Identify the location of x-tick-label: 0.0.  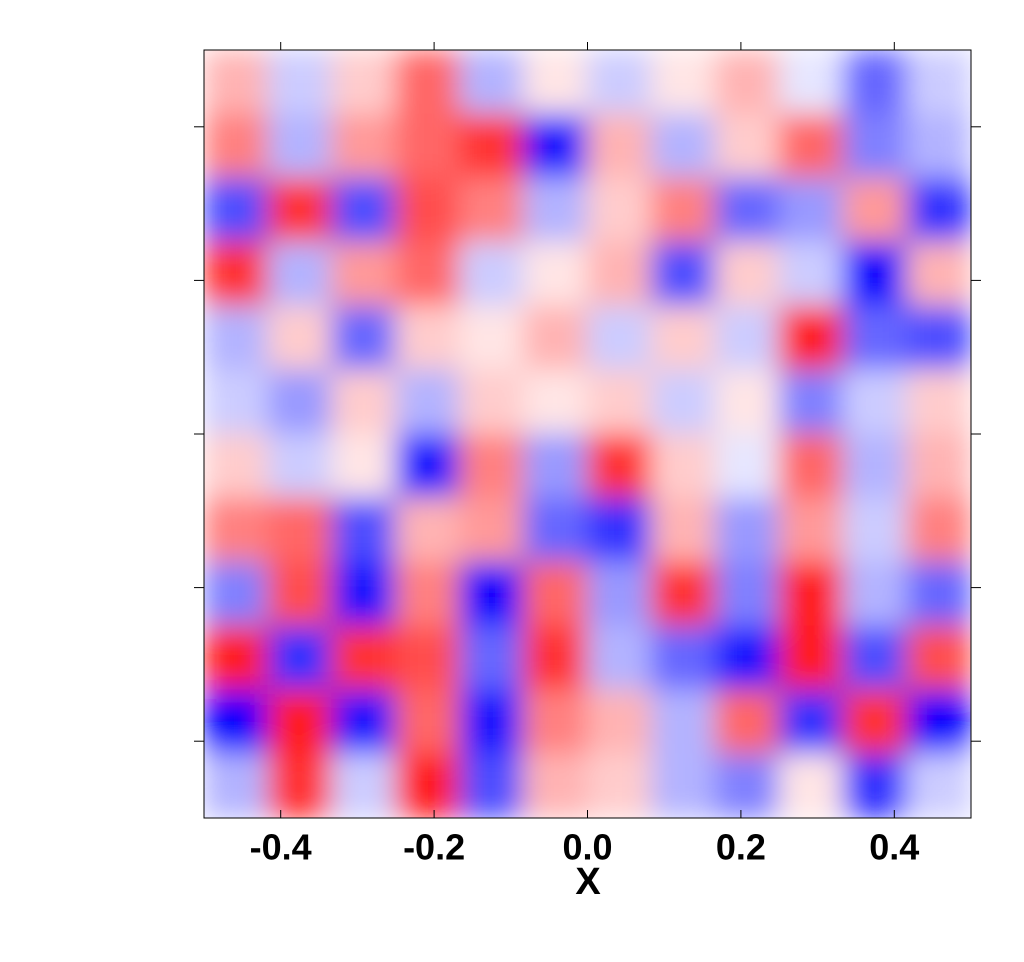
(587, 847).